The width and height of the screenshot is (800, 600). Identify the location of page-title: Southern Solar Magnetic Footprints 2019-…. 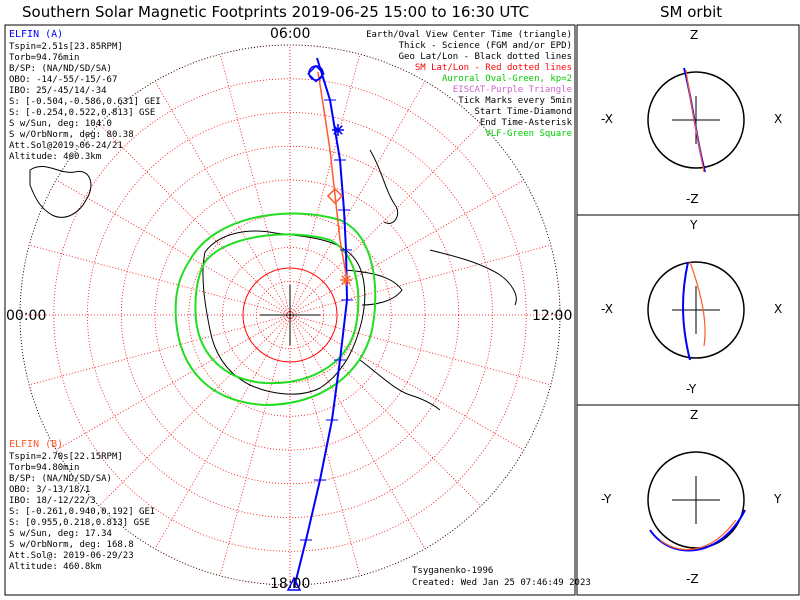
(276, 12).